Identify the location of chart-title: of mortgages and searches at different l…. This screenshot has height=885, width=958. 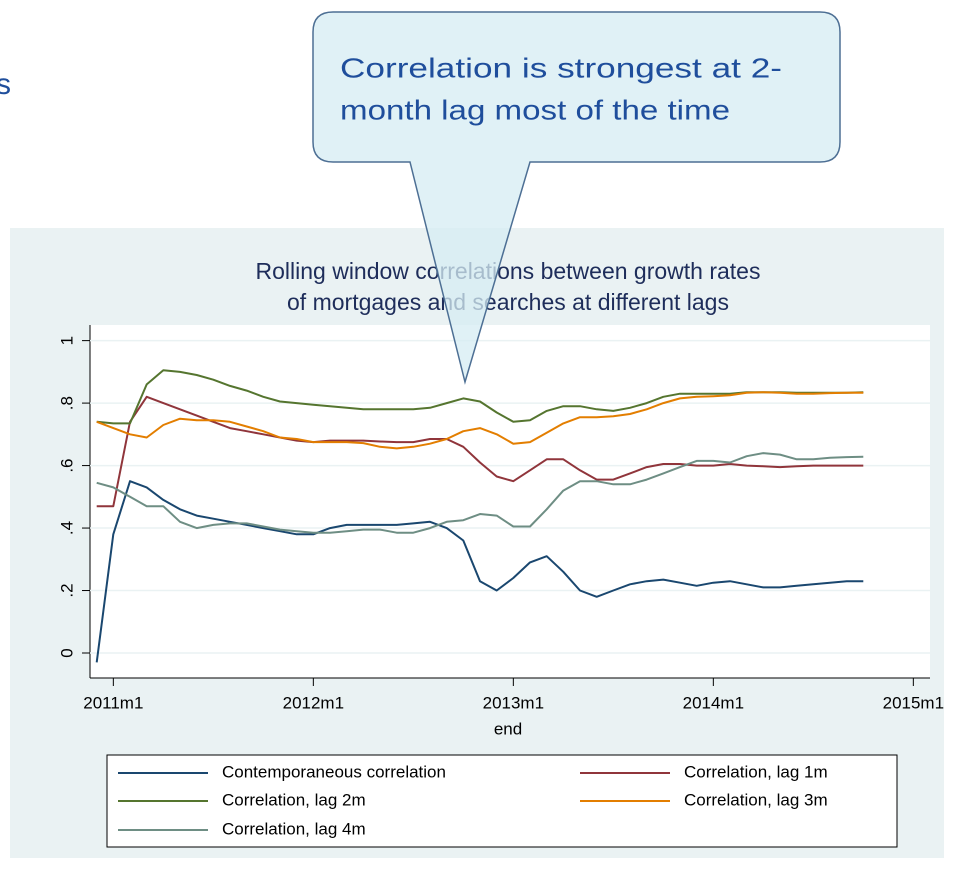
(508, 302).